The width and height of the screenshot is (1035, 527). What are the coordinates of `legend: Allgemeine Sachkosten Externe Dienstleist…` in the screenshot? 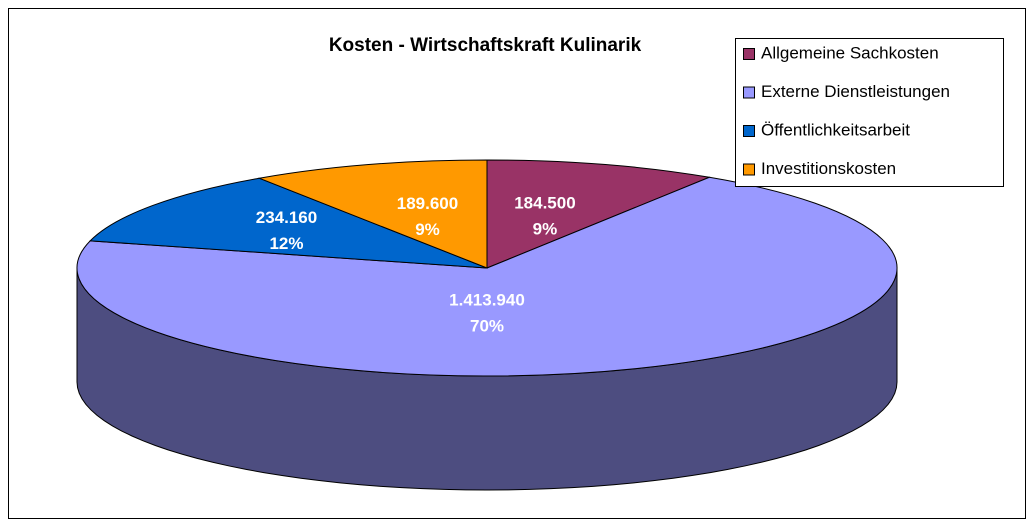 It's located at (869, 112).